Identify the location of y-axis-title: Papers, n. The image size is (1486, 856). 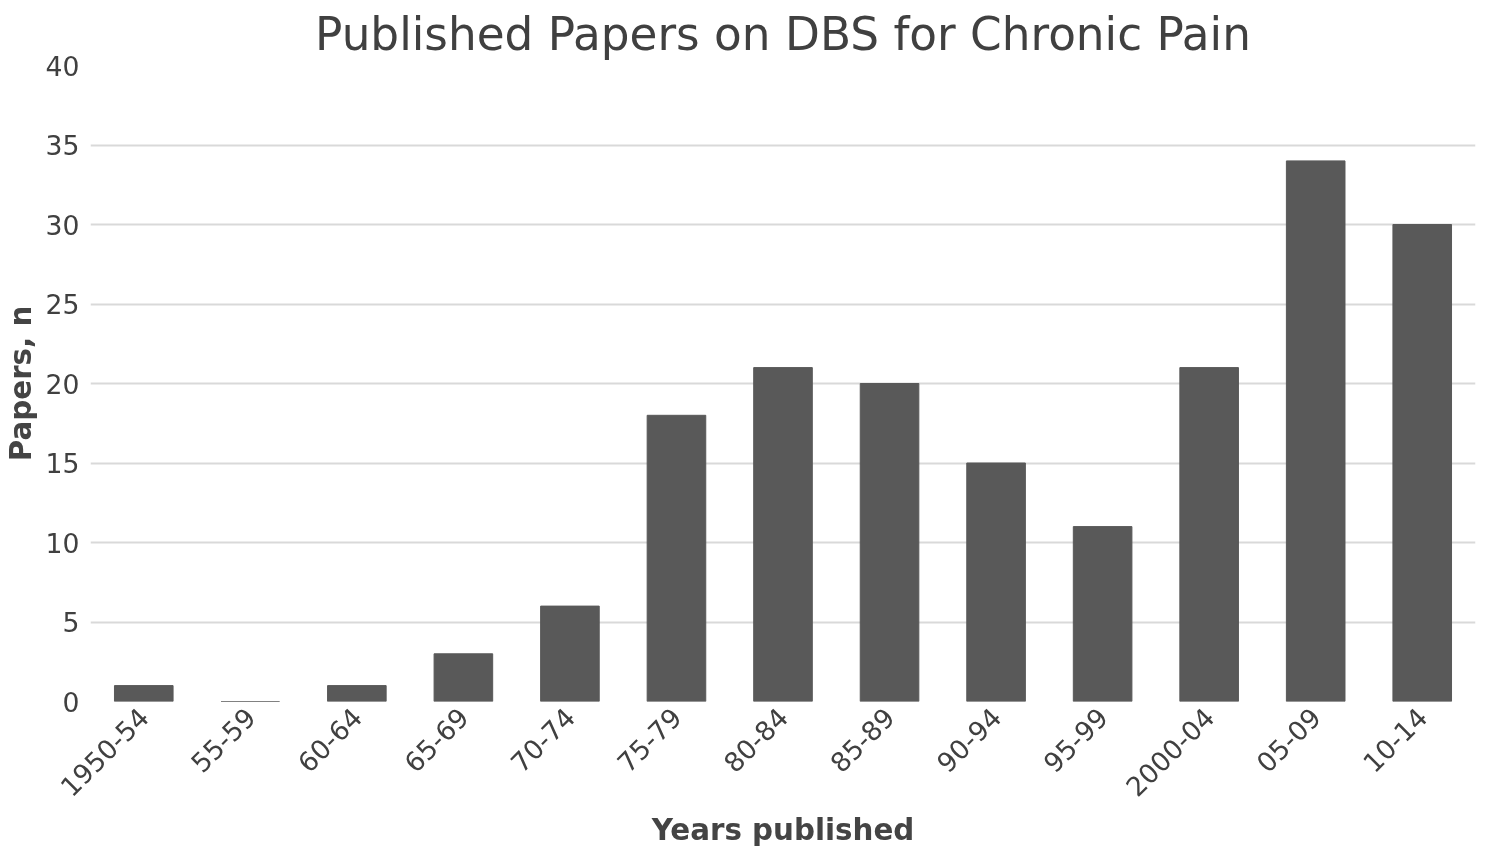
(20, 383).